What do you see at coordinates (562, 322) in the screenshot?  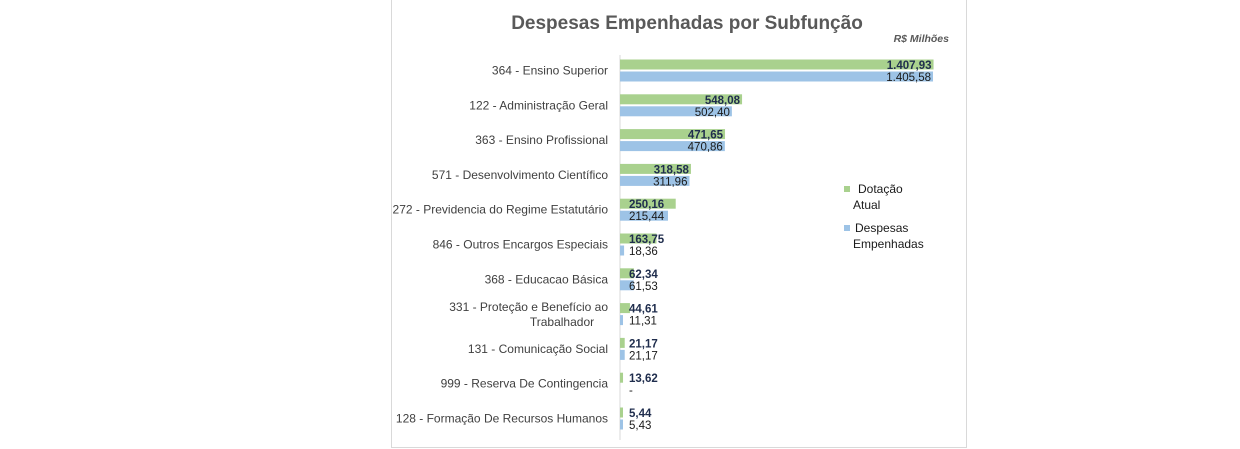 I see `category-label-line: Trabalhador` at bounding box center [562, 322].